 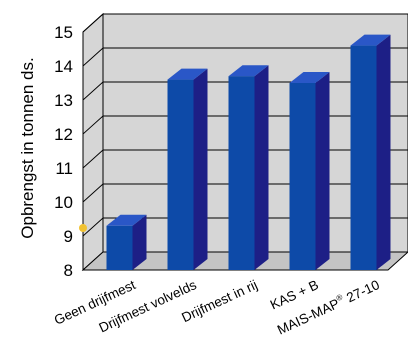 What do you see at coordinates (63, 202) in the screenshot?
I see `y-tick-label: 10` at bounding box center [63, 202].